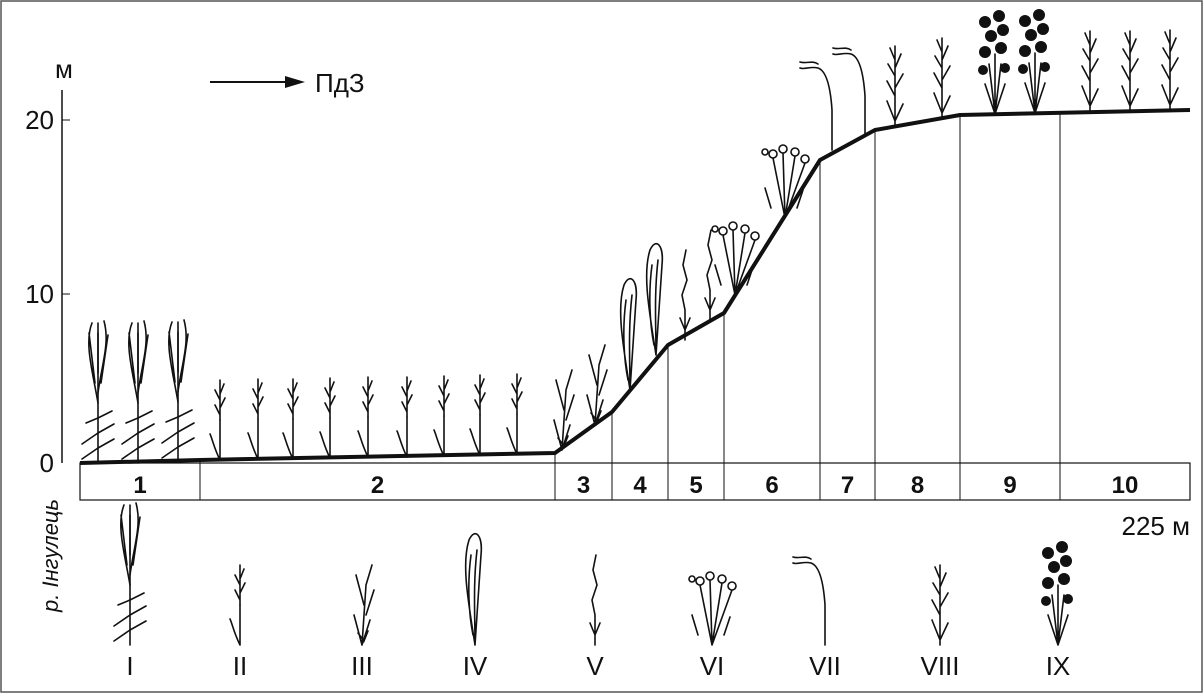 The height and width of the screenshot is (693, 1203). What do you see at coordinates (595, 666) in the screenshot?
I see `legend-label: V` at bounding box center [595, 666].